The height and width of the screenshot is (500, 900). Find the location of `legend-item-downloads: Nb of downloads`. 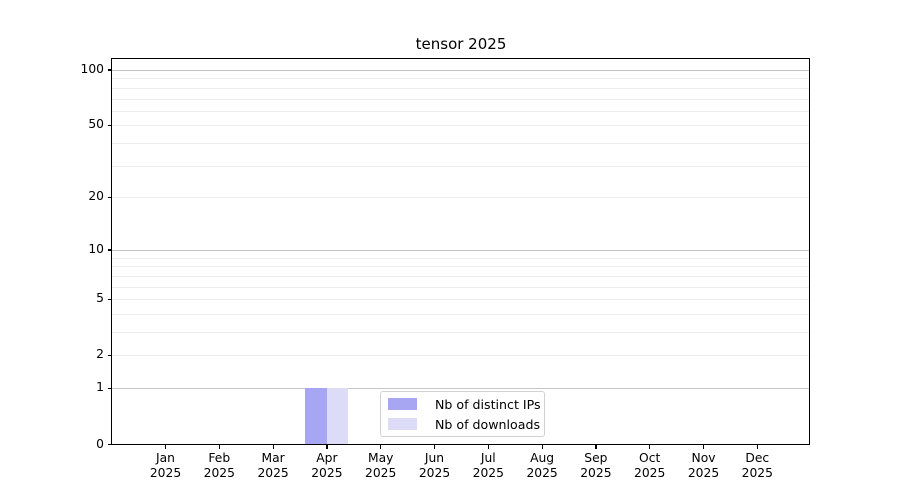

legend-item-downloads: Nb of downloads is located at coordinates (466, 424).